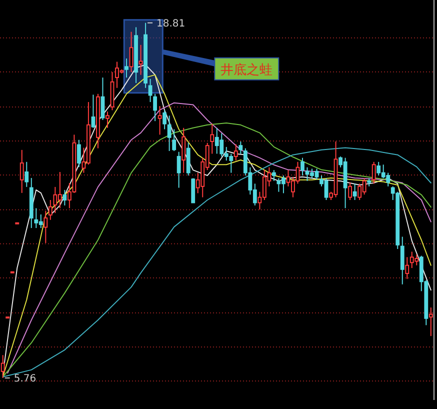  I want to click on annotation: 5.76, so click(25, 378).